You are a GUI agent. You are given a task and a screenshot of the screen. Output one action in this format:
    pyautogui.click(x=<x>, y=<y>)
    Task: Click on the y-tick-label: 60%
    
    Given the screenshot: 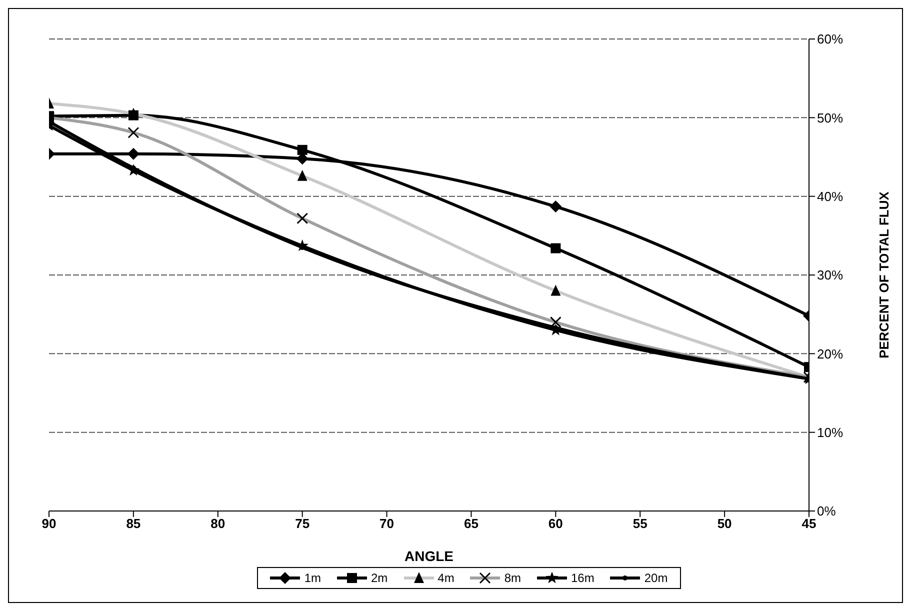 What is the action you would take?
    pyautogui.click(x=830, y=39)
    